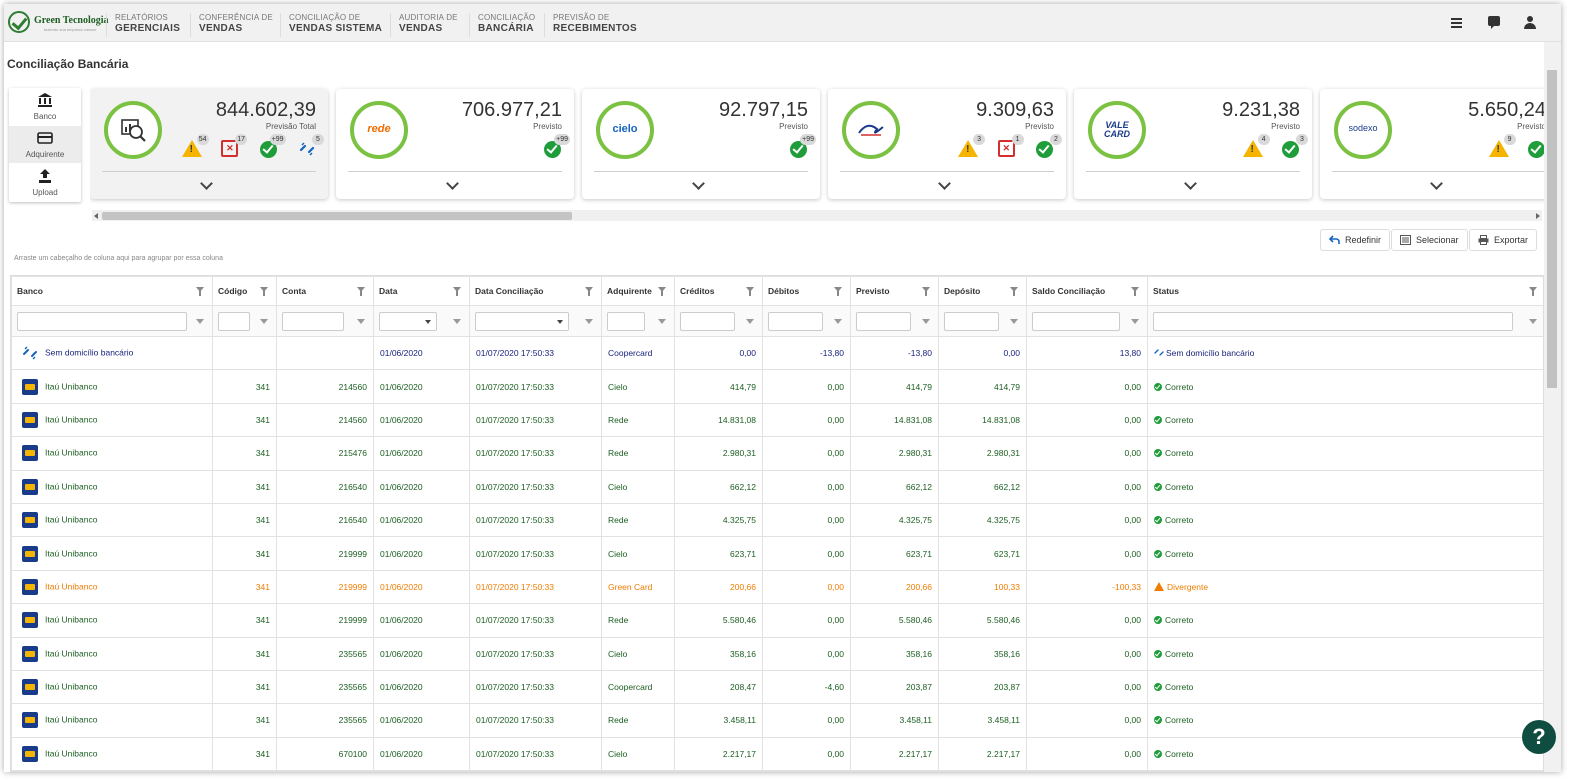  I want to click on column-header: Créditos, so click(718, 291).